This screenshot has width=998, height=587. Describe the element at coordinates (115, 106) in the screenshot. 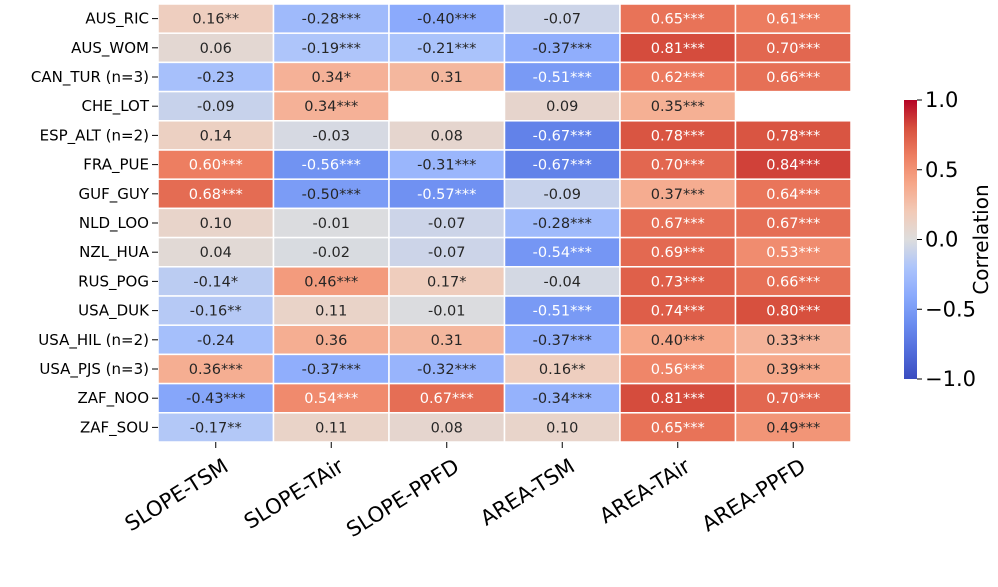

I see `row-label: CHE_LOT` at that location.